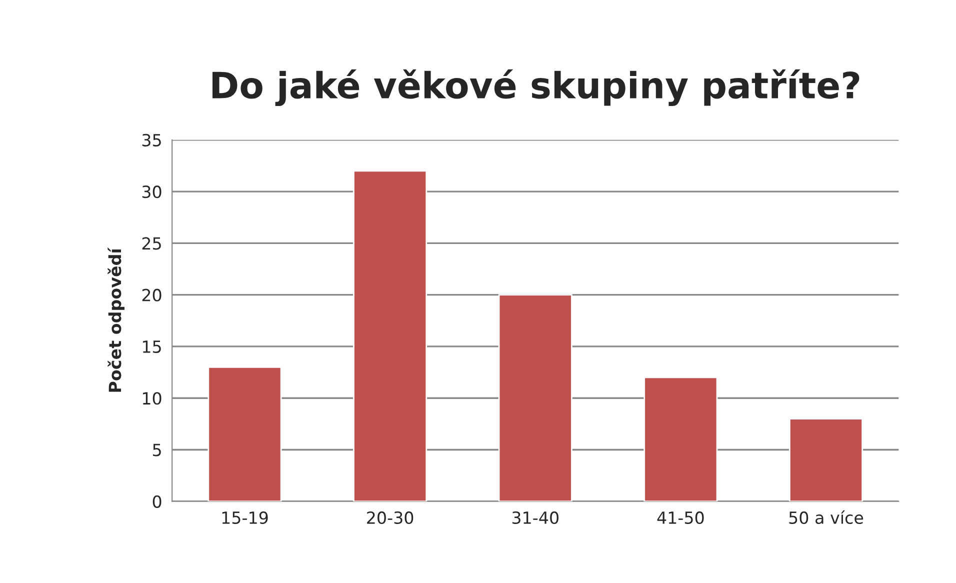 The image size is (956, 583). I want to click on x-tick-label: 50 a více, so click(826, 517).